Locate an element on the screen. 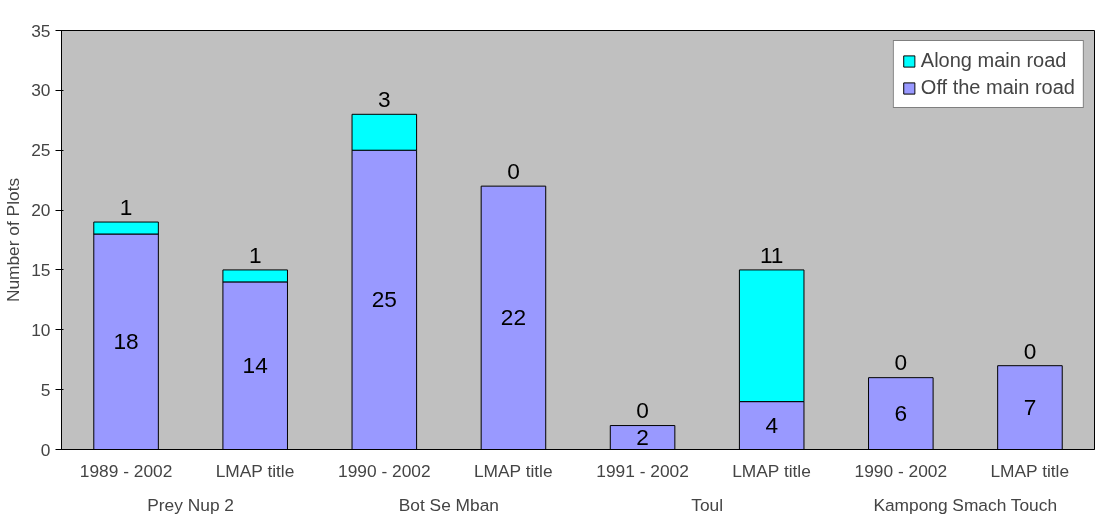 The image size is (1102, 519). text: Prey Nup 2 is located at coordinates (190, 504).